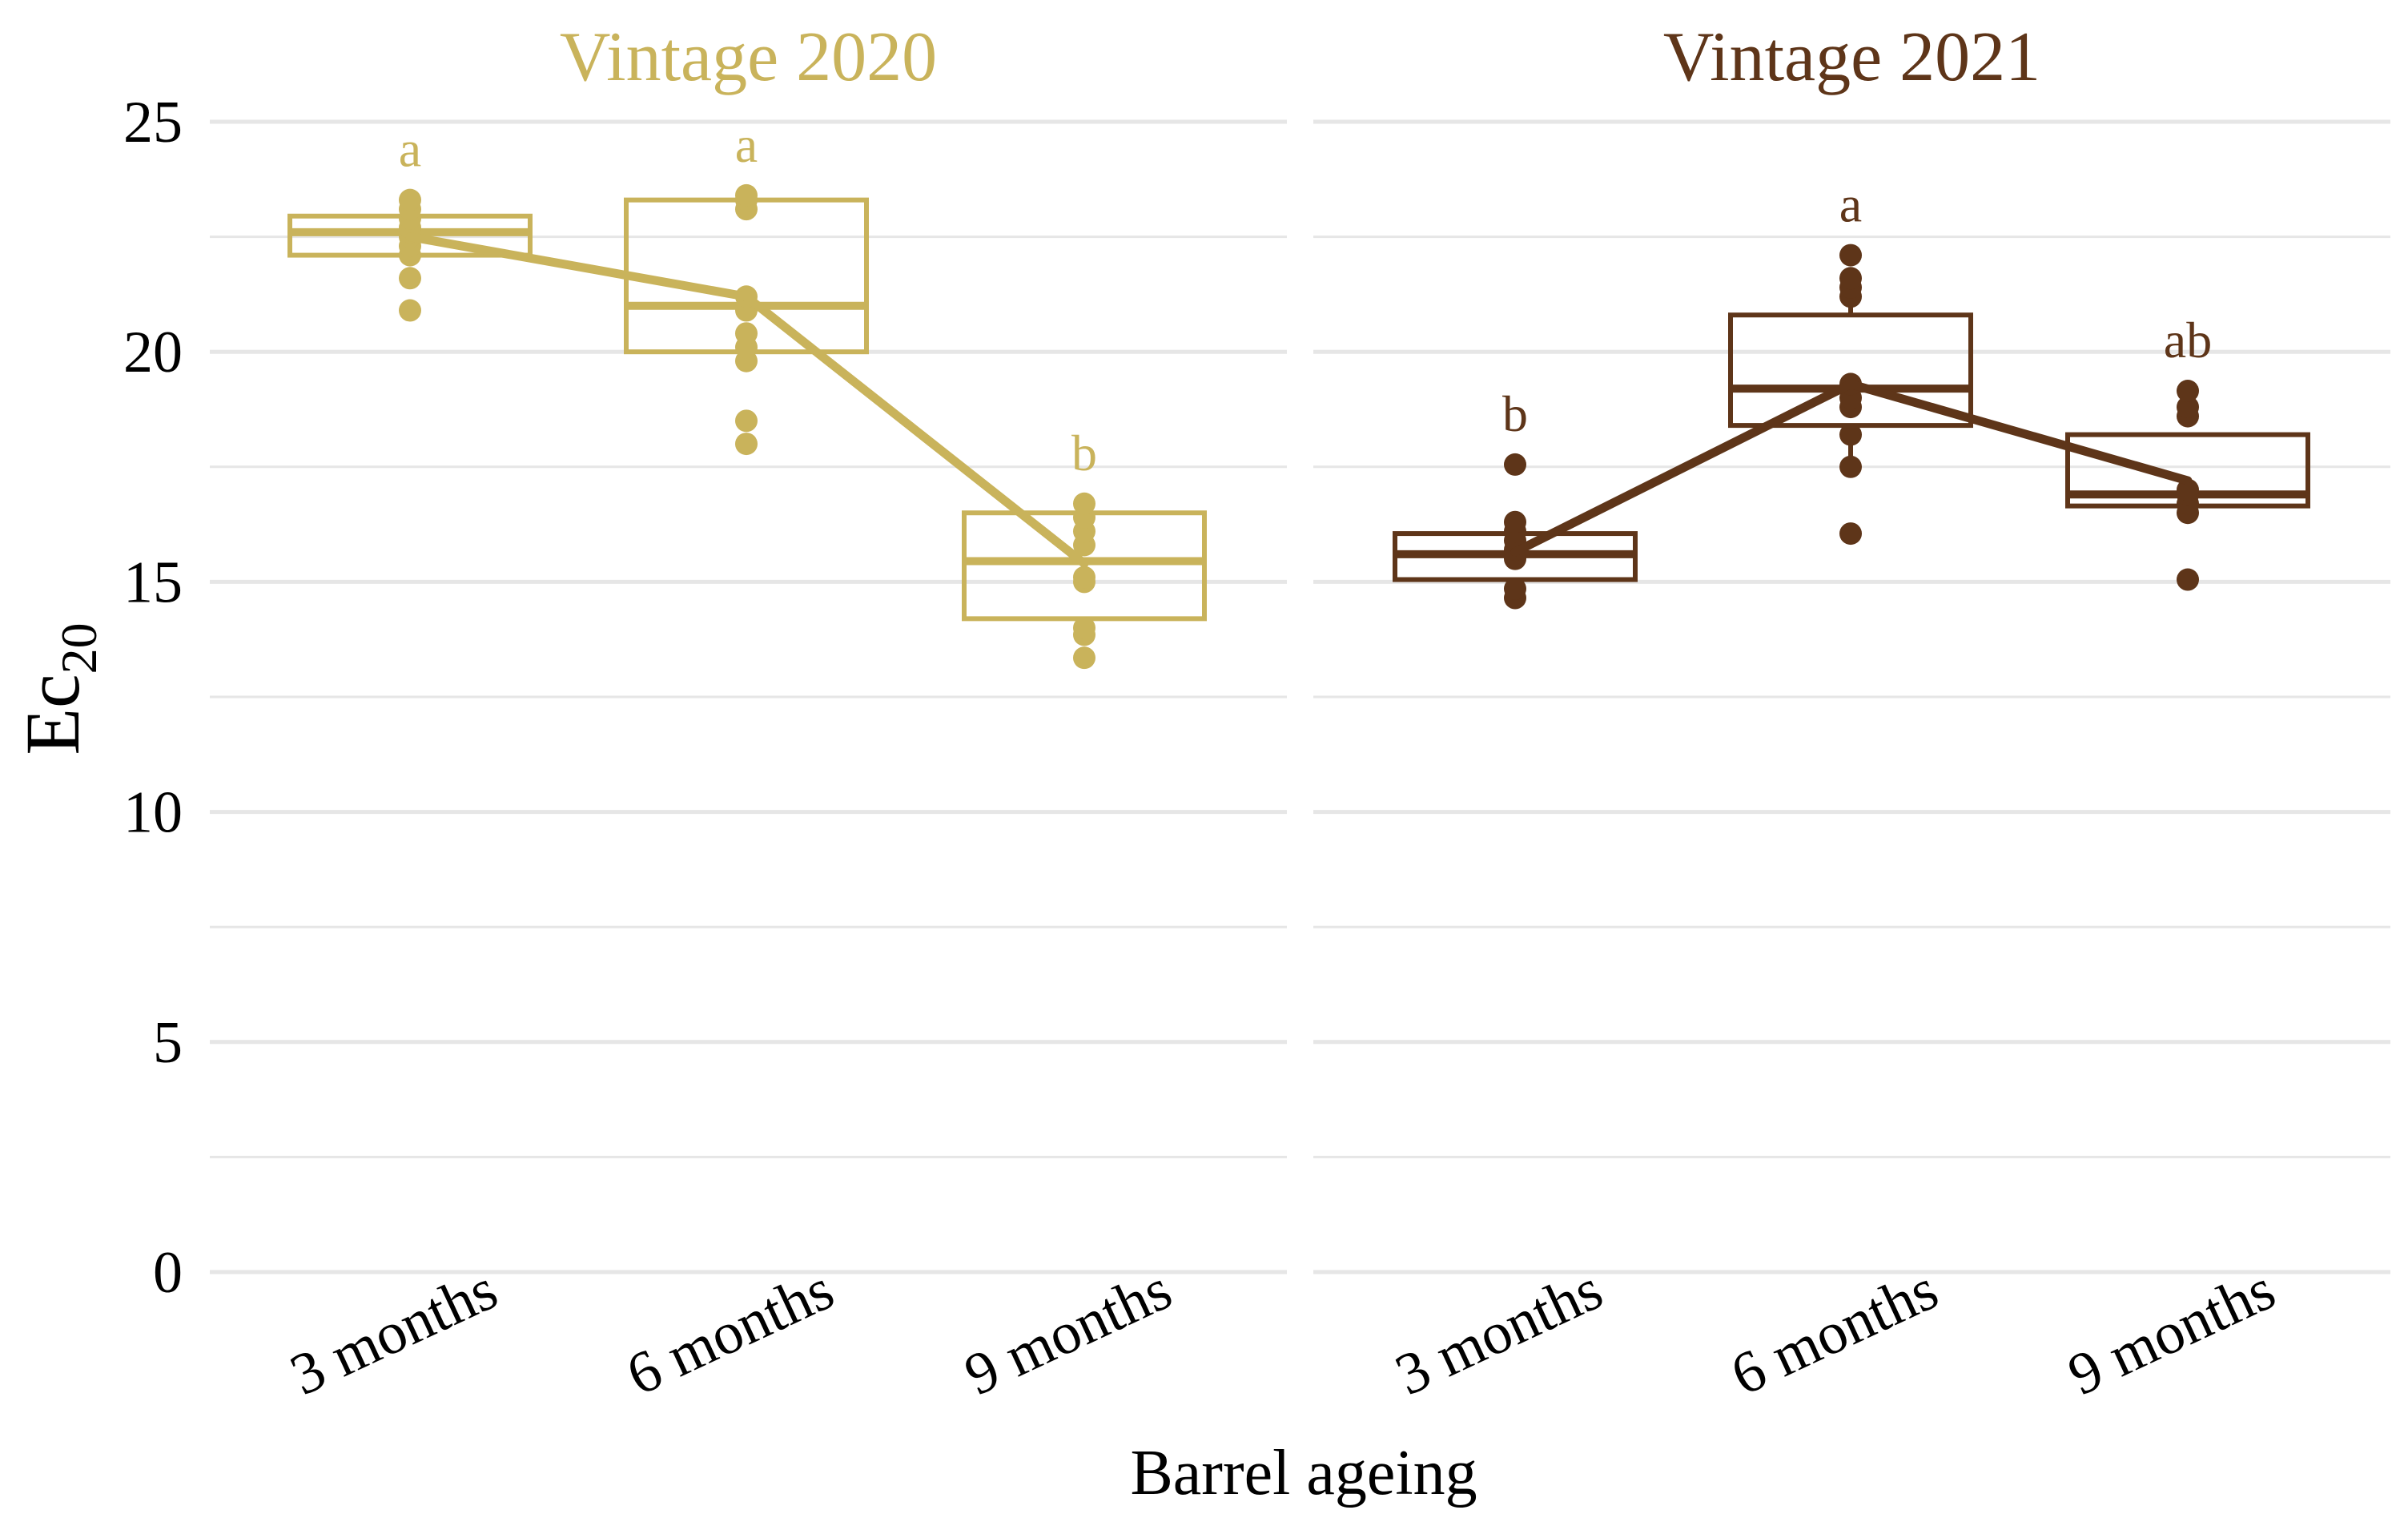 Image resolution: width=2408 pixels, height=1526 pixels. I want to click on facet-title-2: Vintage 2021, so click(1852, 57).